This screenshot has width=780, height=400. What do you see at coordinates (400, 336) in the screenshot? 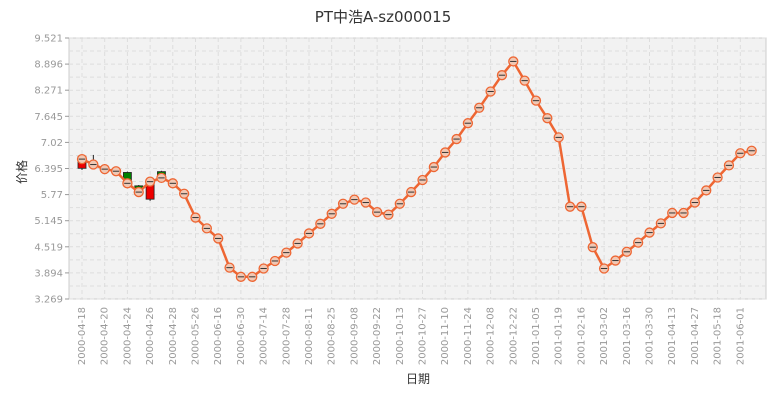
I see `x-tick-label: 2000-10-13` at bounding box center [400, 336].